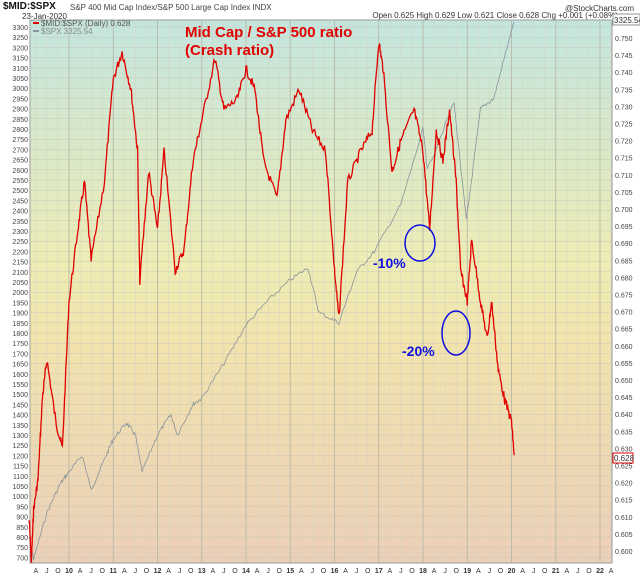 This screenshot has height=576, width=640. What do you see at coordinates (389, 263) in the screenshot?
I see `annotation-10: -10%` at bounding box center [389, 263].